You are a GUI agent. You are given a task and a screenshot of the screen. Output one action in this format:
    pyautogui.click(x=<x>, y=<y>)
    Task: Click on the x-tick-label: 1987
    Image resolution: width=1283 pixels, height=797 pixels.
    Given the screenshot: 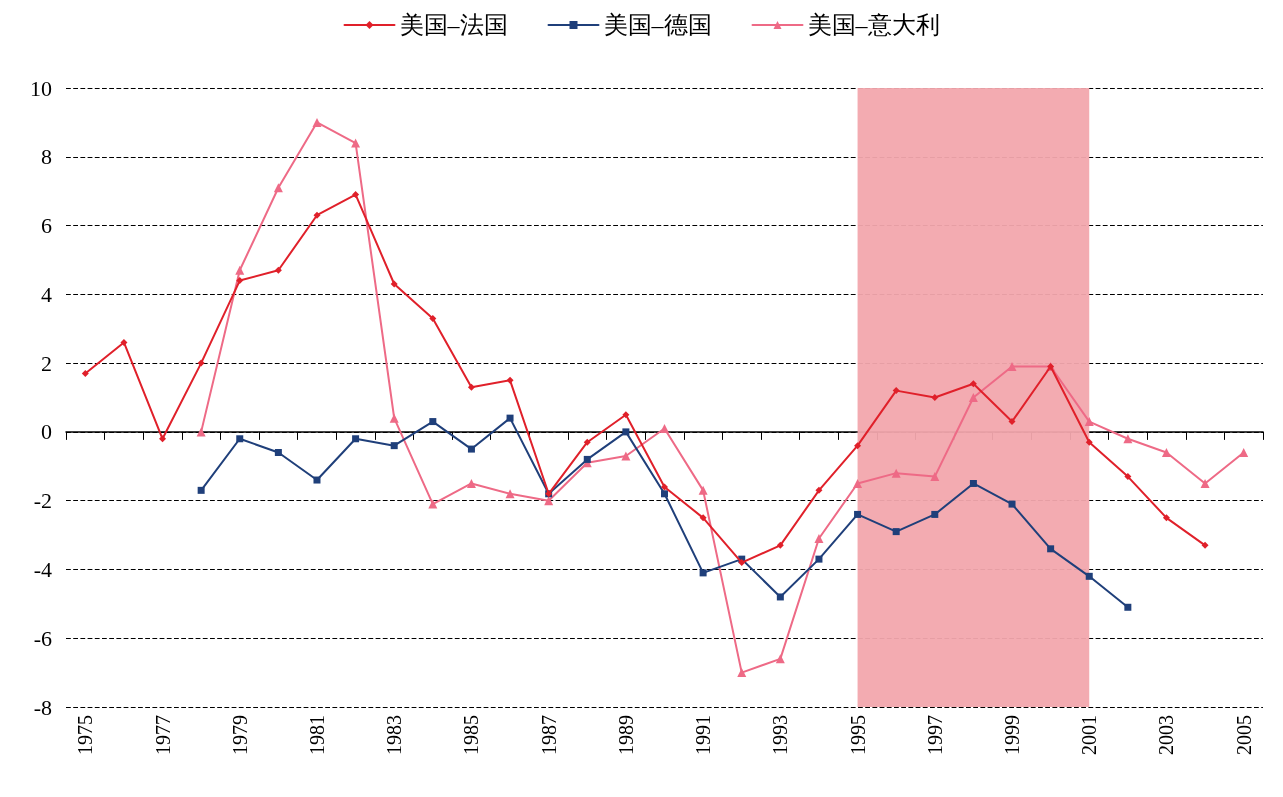 What is the action you would take?
    pyautogui.click(x=548, y=735)
    